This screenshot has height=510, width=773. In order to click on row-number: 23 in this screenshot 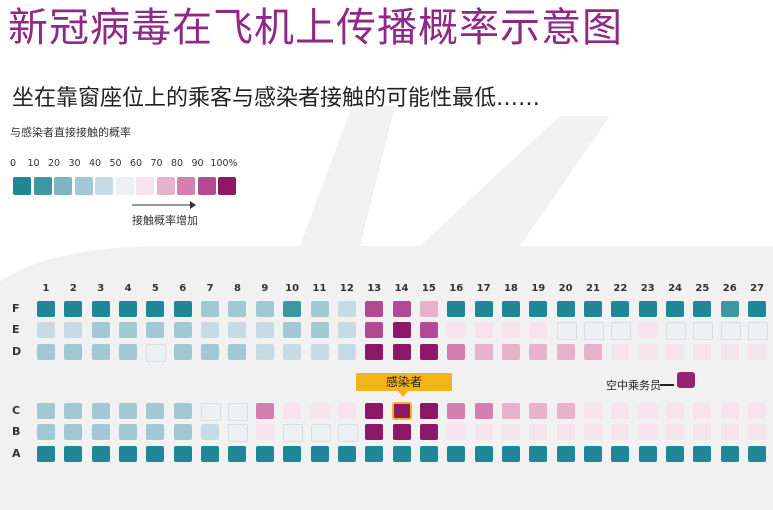, I will do `click(647, 288)`.